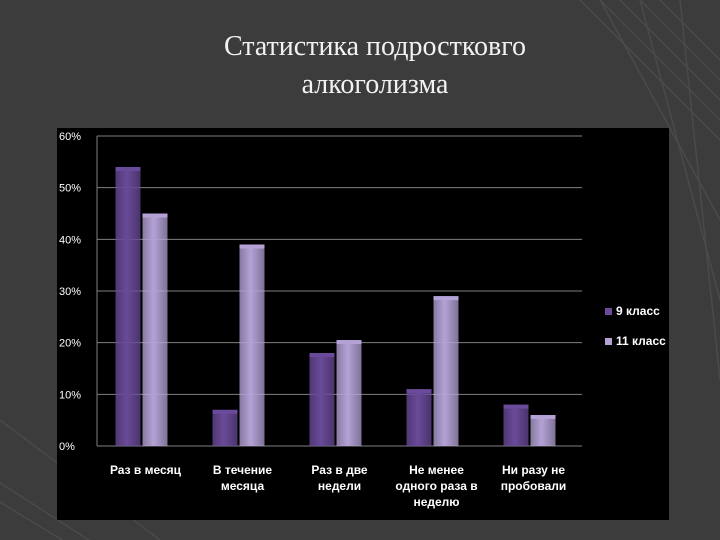  What do you see at coordinates (70, 240) in the screenshot?
I see `y-tick-label: 40%` at bounding box center [70, 240].